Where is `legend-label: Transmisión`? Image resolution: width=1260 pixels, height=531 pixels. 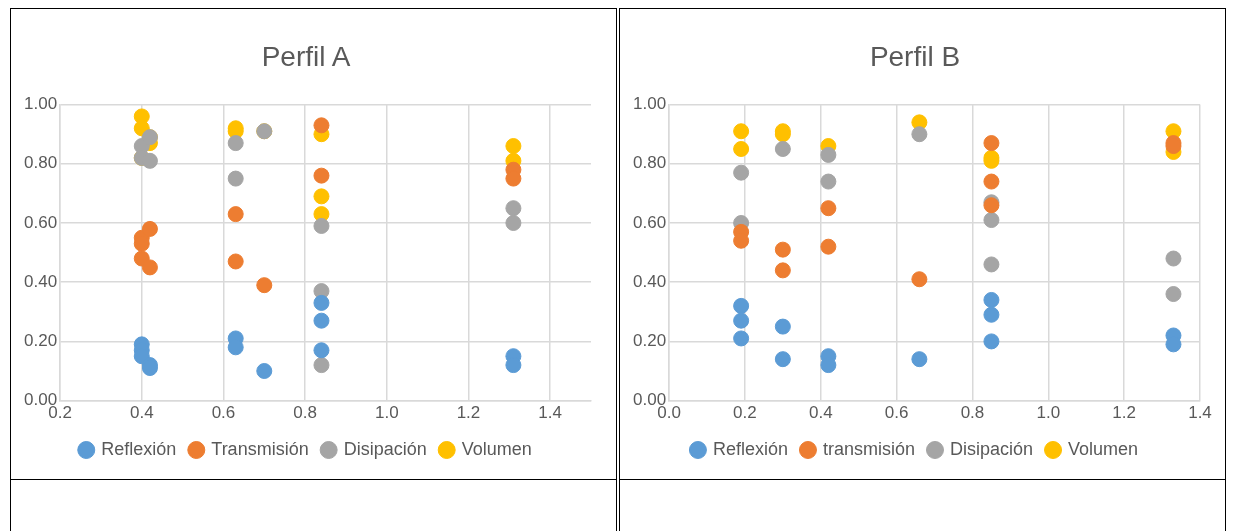
legend-label: Transmisión is located at coordinates (260, 448).